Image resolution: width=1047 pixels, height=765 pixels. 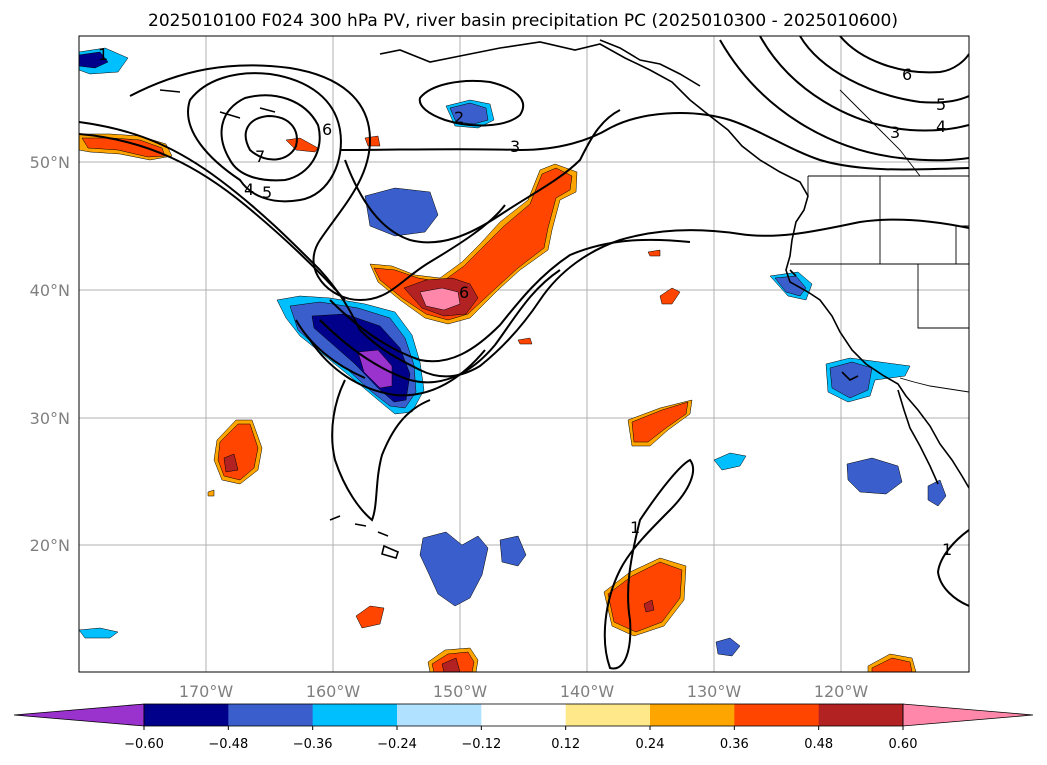 I want to click on contour-label: 2, so click(x=459, y=117).